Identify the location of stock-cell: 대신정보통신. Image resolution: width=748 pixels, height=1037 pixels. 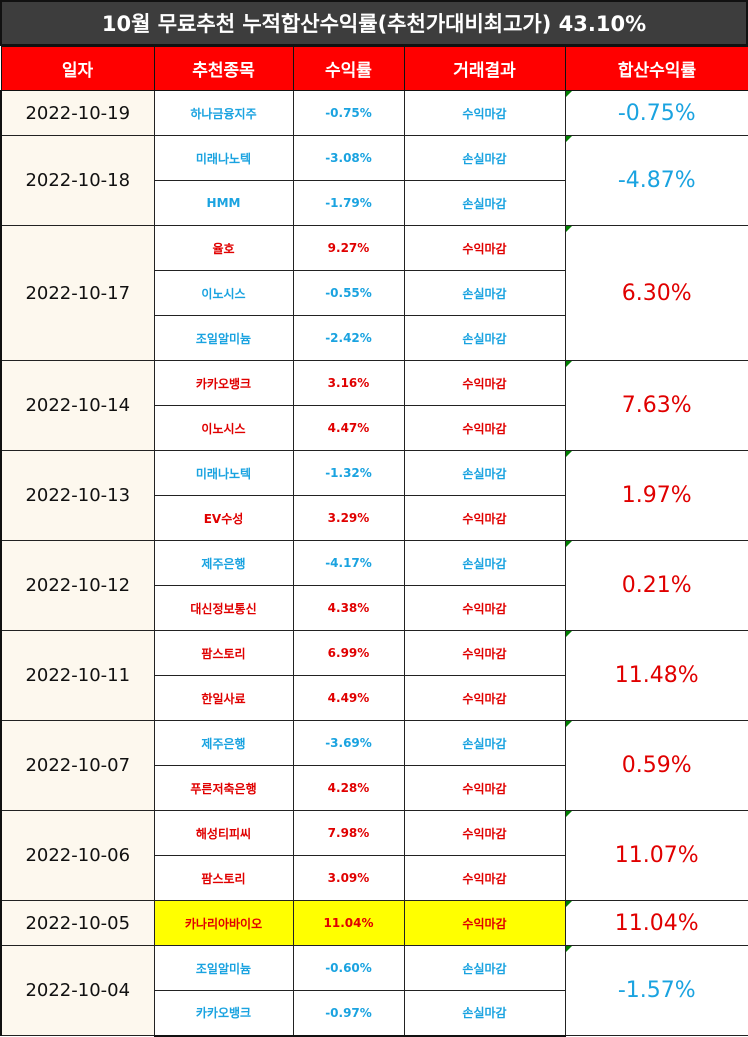
(223, 608).